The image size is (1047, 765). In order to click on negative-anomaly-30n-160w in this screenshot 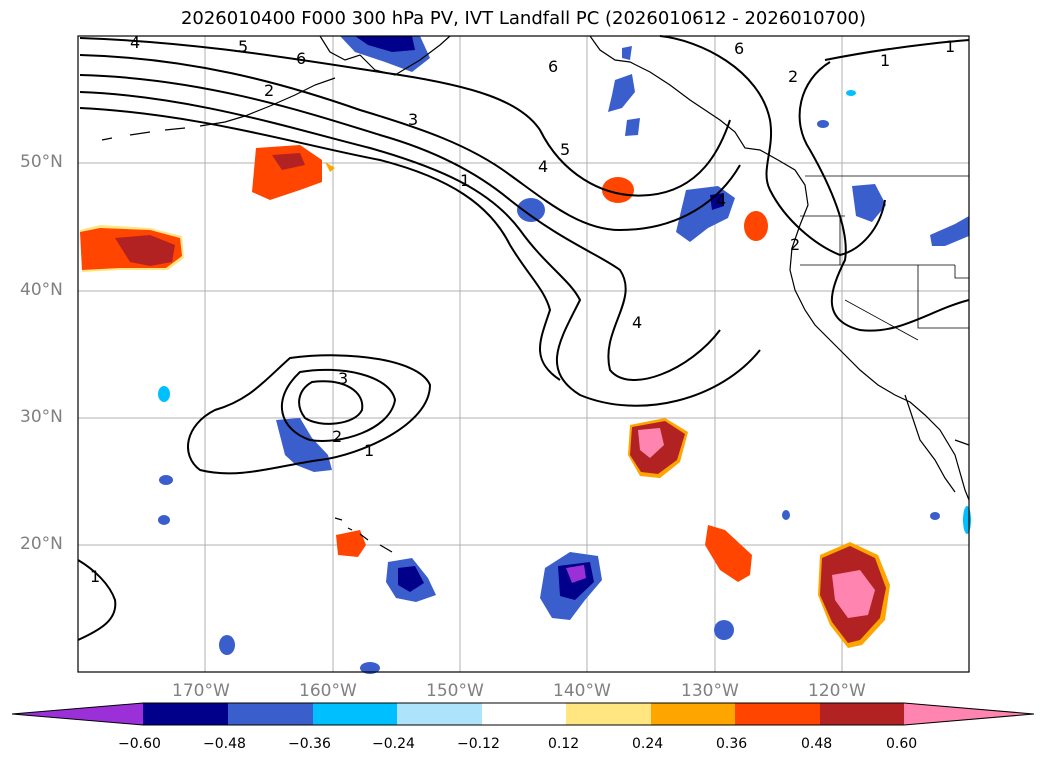, I will do `click(304, 445)`.